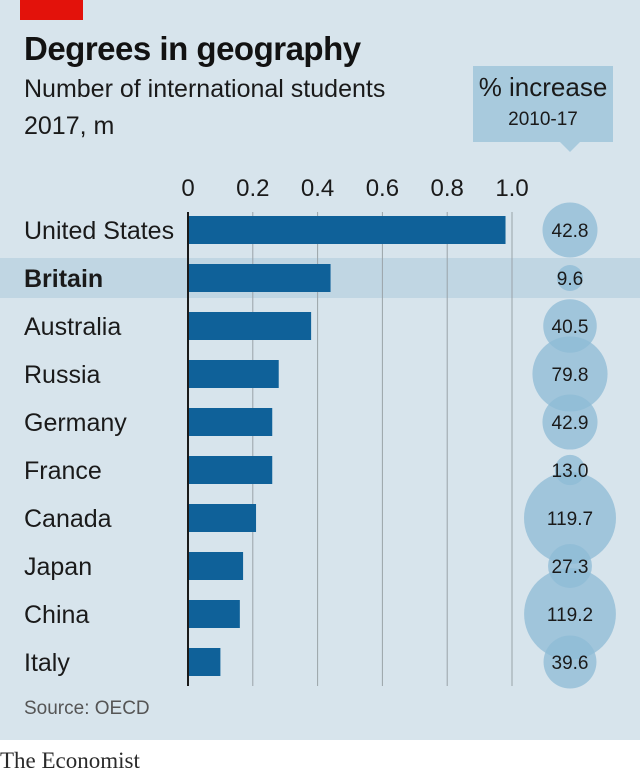 This screenshot has height=778, width=640. Describe the element at coordinates (252, 188) in the screenshot. I see `x-tick-label: 0.2` at that location.